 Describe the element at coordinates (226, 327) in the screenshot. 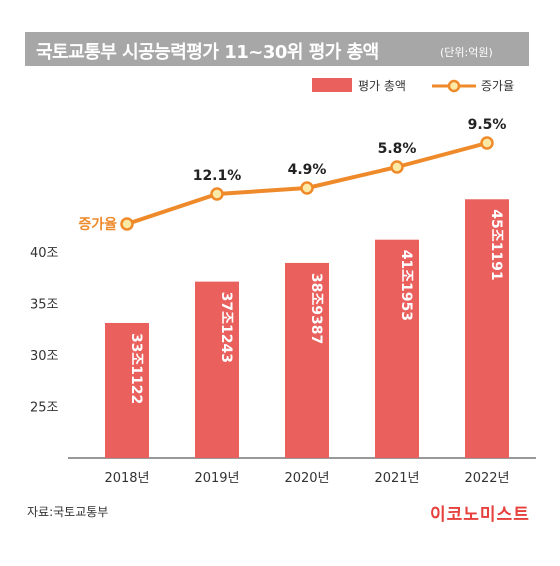

I see `bar-value-label: 37조1243` at that location.